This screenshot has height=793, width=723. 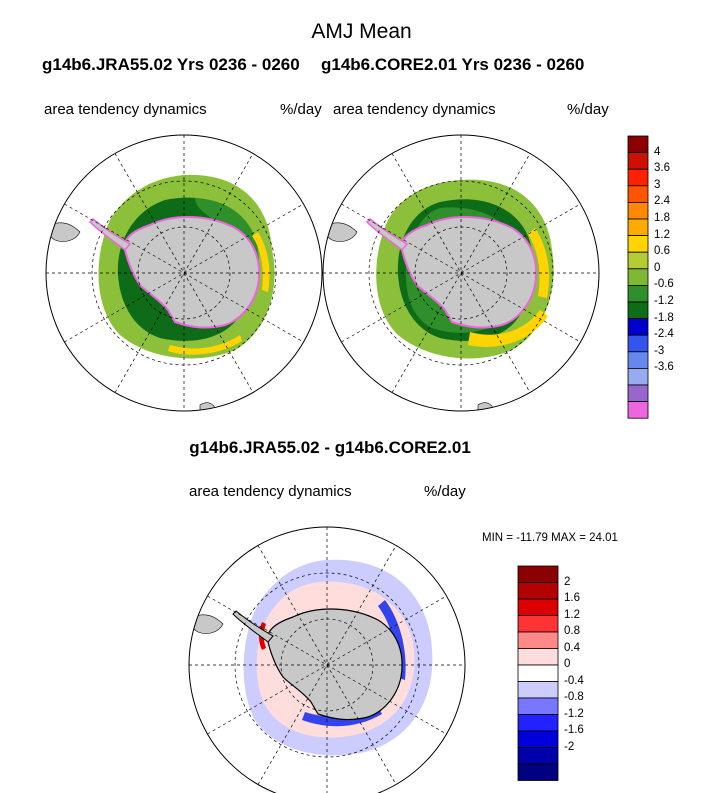 What do you see at coordinates (387, 234) in the screenshot?
I see `right-antarctic-peninsula` at bounding box center [387, 234].